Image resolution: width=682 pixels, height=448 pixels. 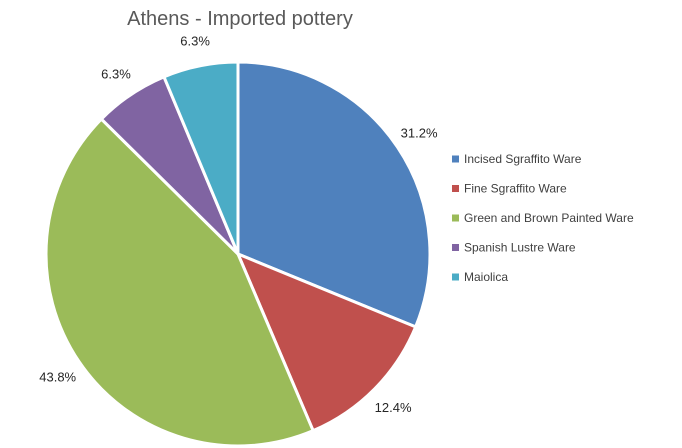 I want to click on legend-swatch-fine-sgraffito-ware, so click(x=455, y=188).